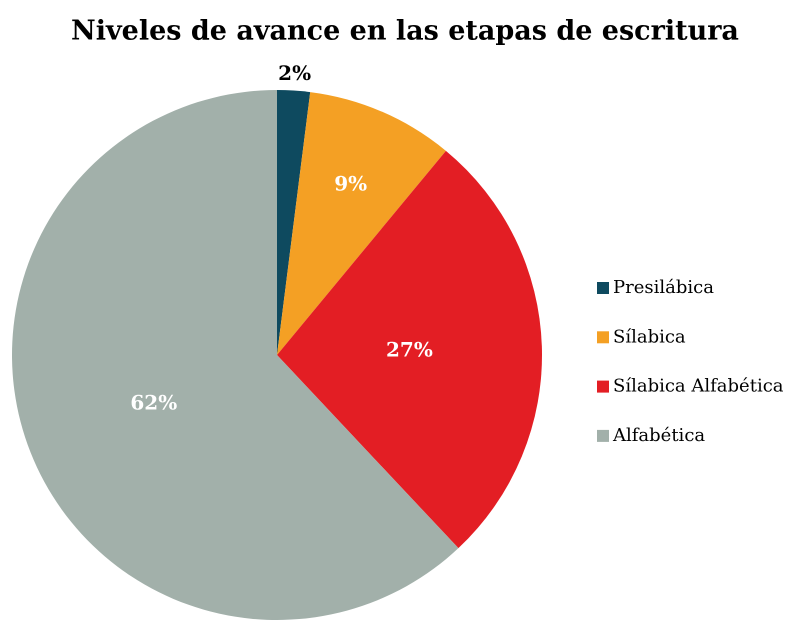 This screenshot has height=621, width=810. What do you see at coordinates (153, 402) in the screenshot?
I see `data-label: 62%` at bounding box center [153, 402].